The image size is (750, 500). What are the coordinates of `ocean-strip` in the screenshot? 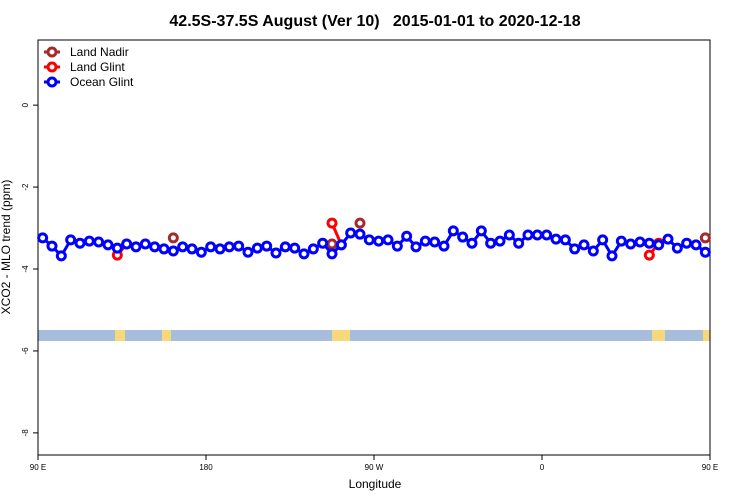 It's located at (374, 335).